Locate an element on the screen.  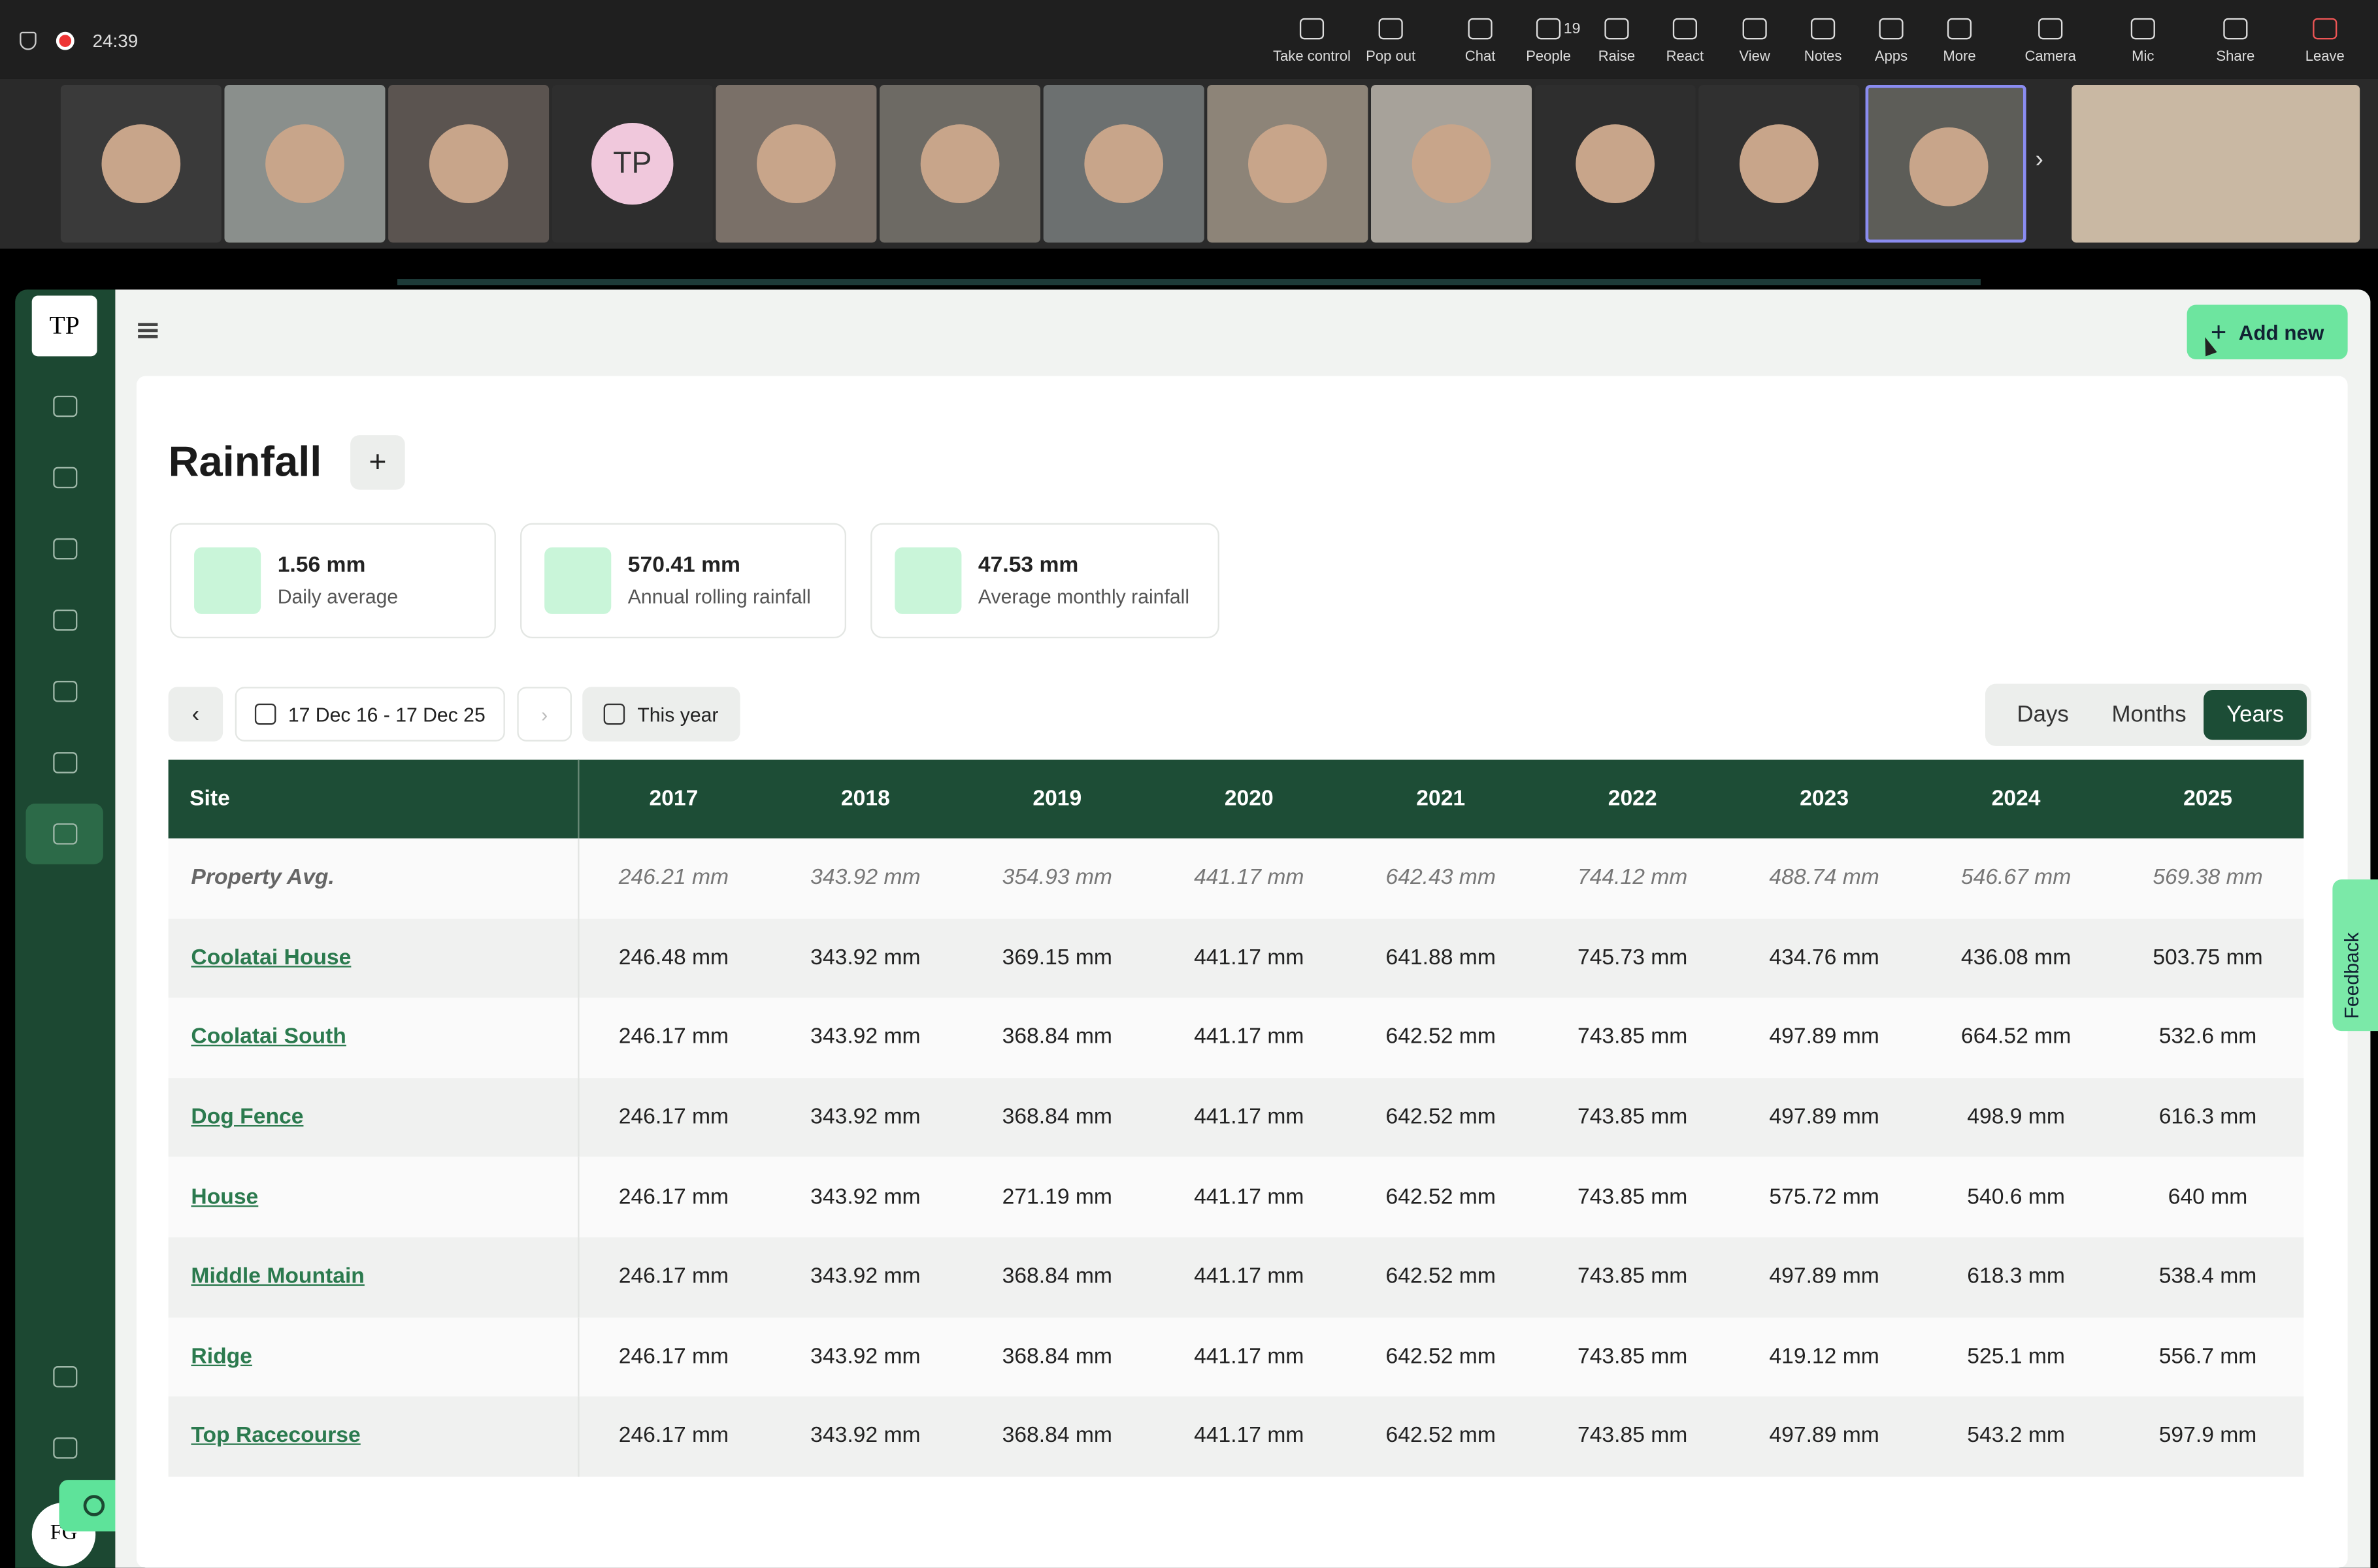
table-cell: 664.52 mm is located at coordinates (2016, 1038).